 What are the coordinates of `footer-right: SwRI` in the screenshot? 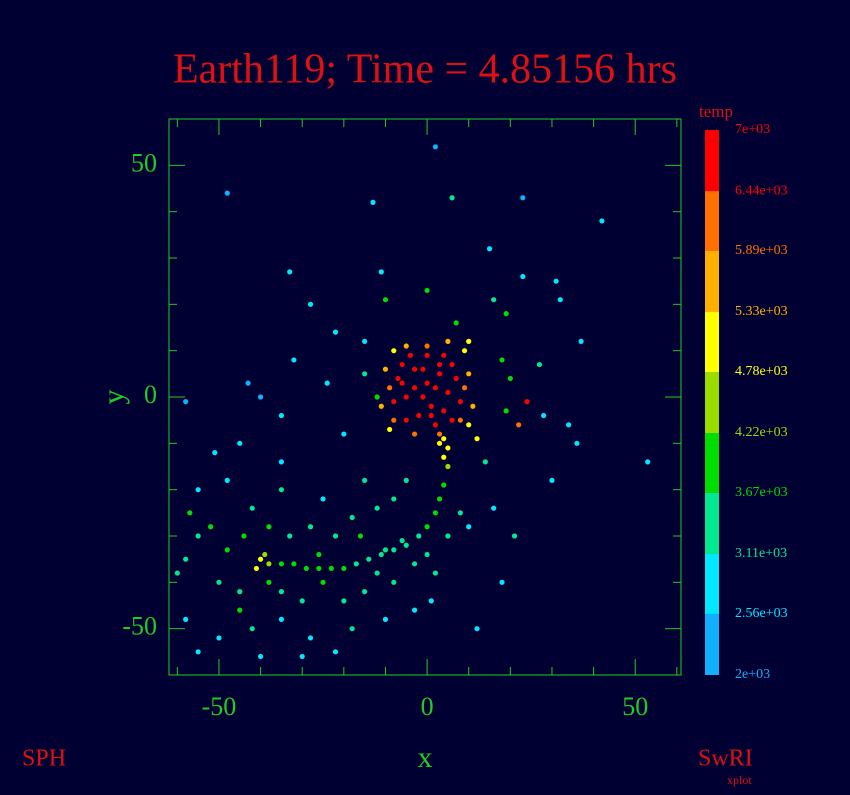 It's located at (725, 759).